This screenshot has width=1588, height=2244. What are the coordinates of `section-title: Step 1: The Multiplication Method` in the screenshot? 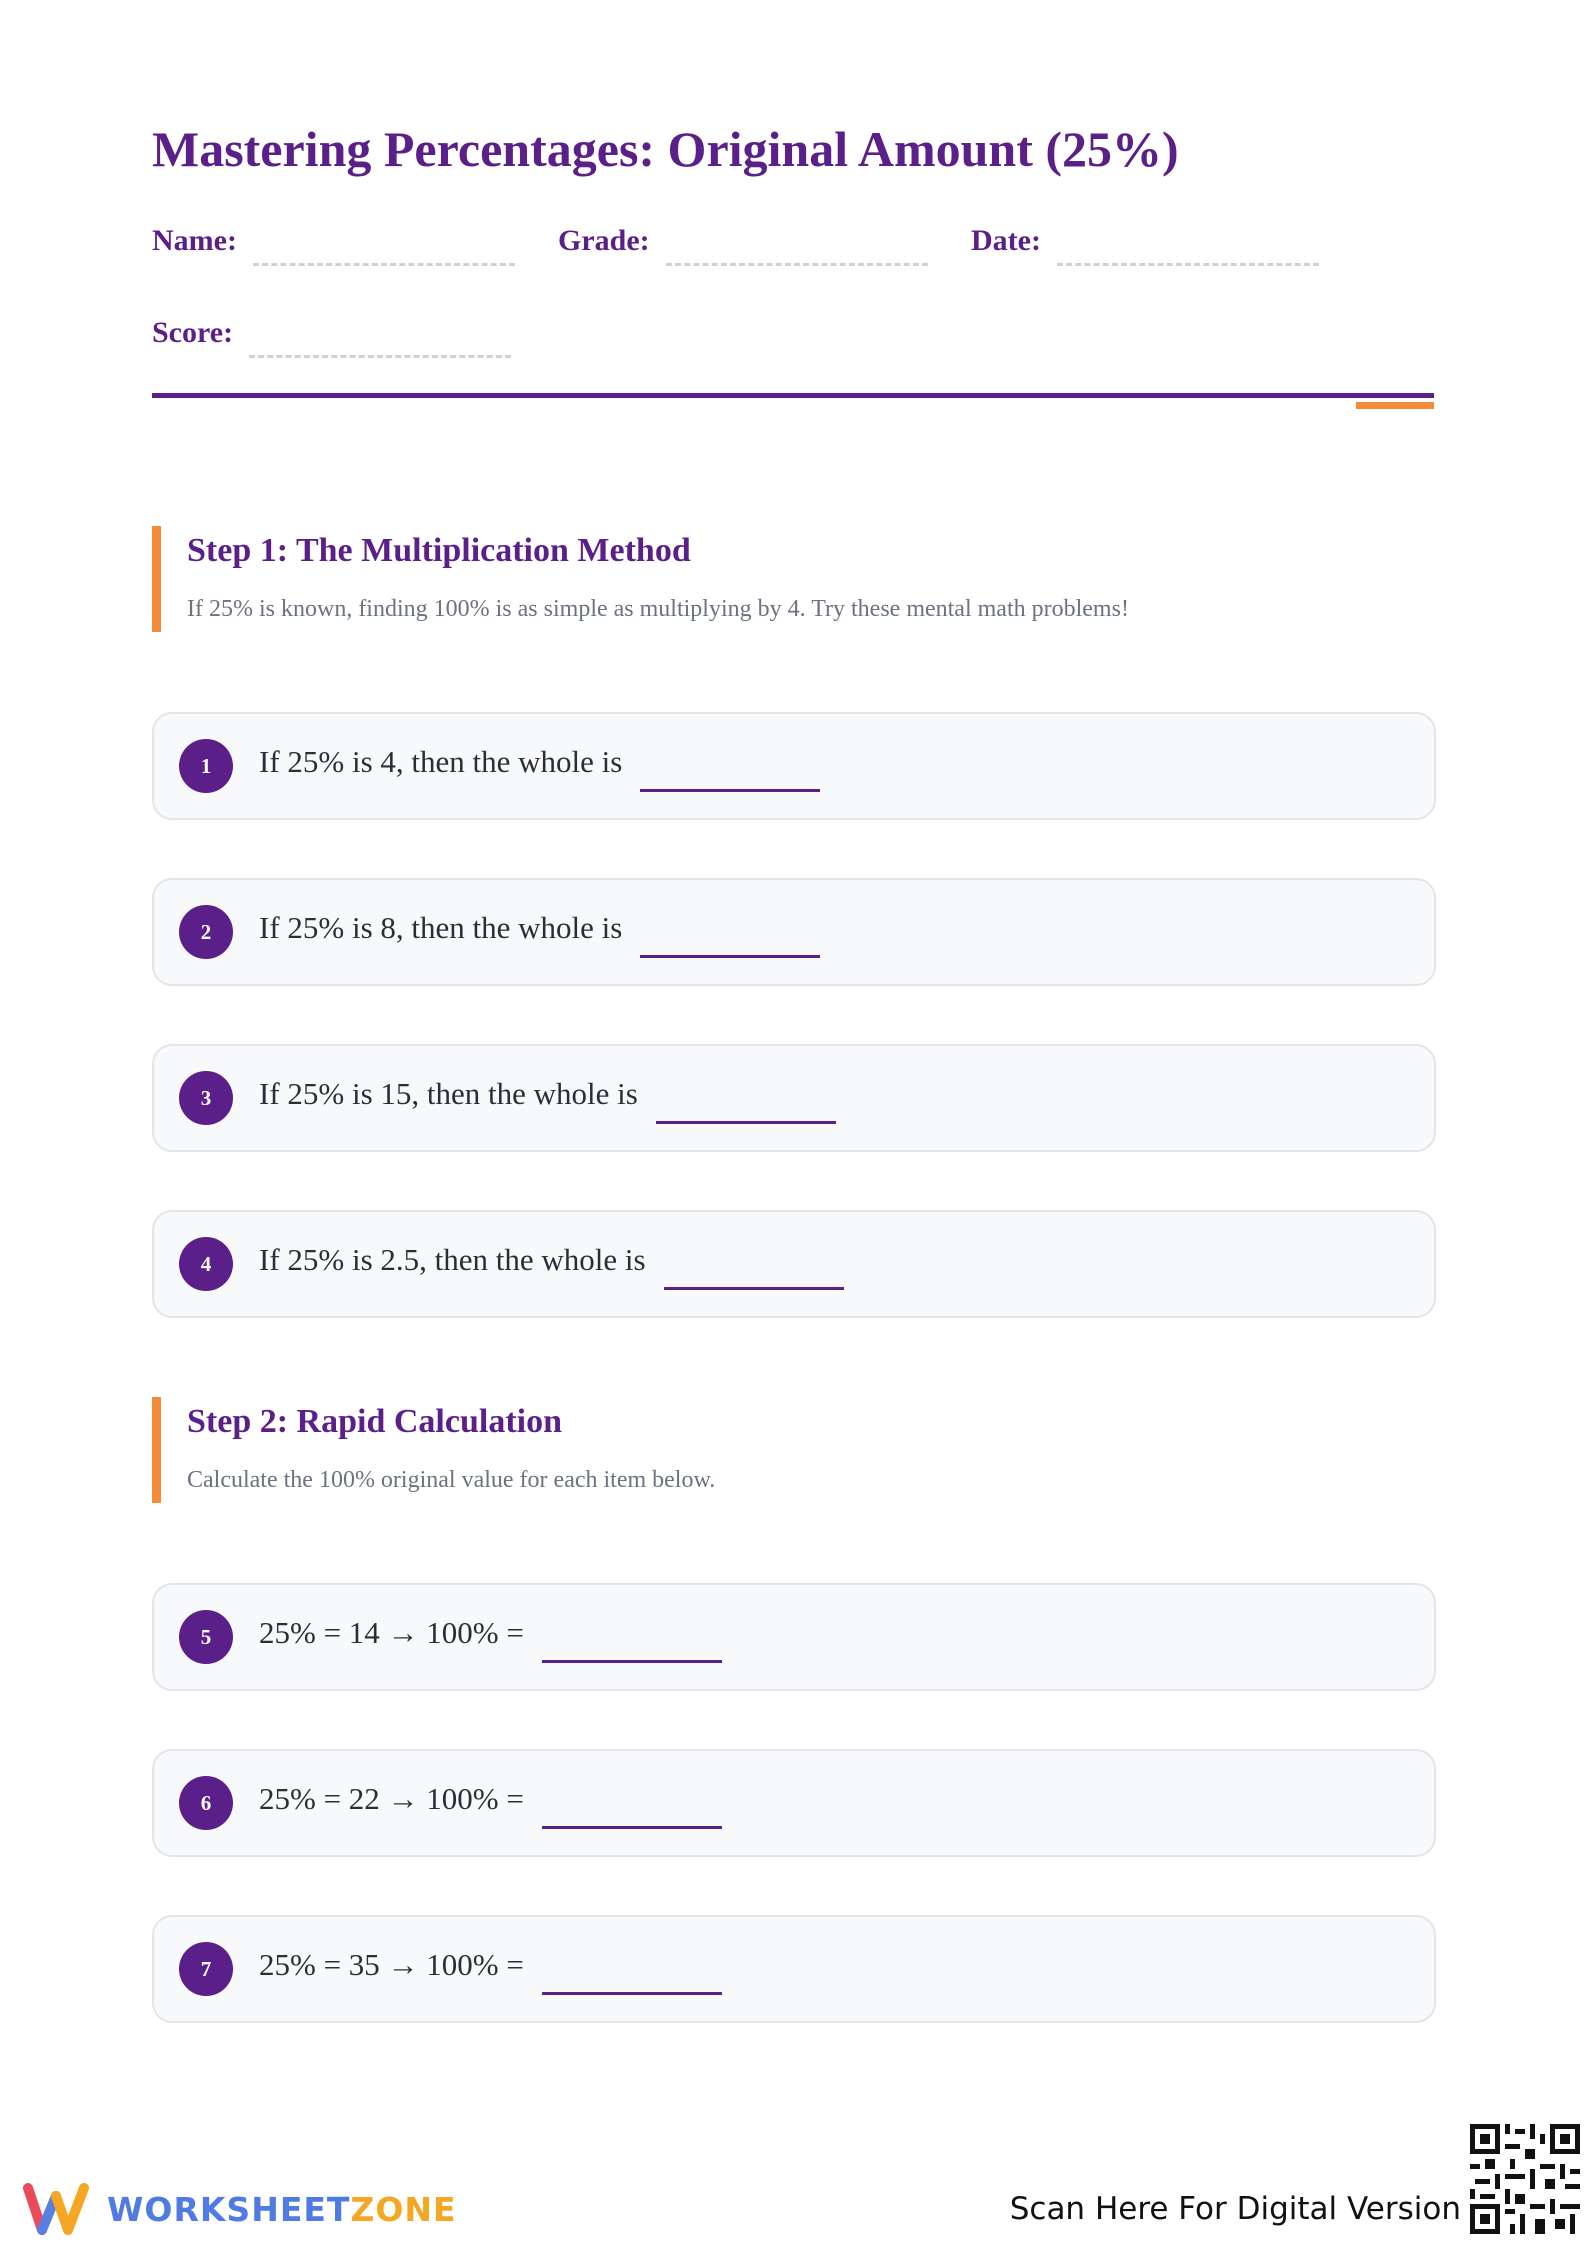 It's located at (439, 550).